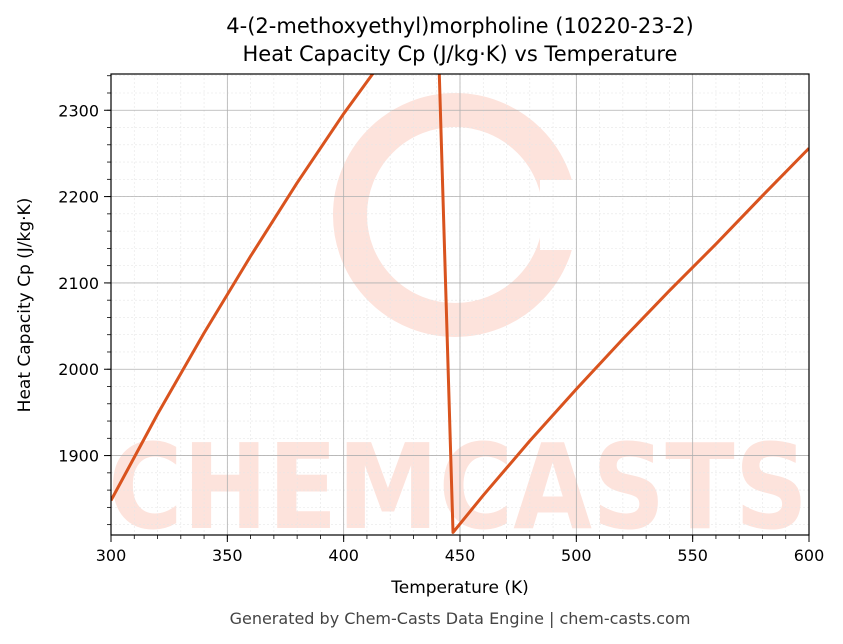 This screenshot has width=843, height=644. What do you see at coordinates (343, 555) in the screenshot?
I see `x-tick-label: 400` at bounding box center [343, 555].